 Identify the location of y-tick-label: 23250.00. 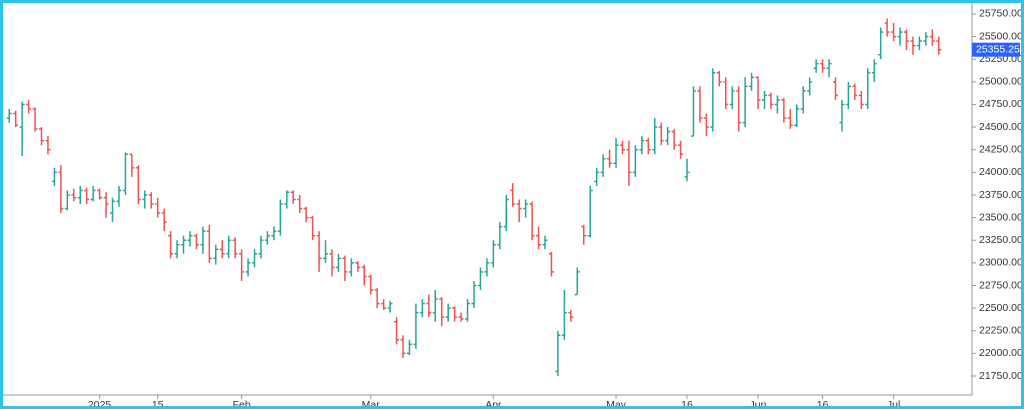
(1000, 240).